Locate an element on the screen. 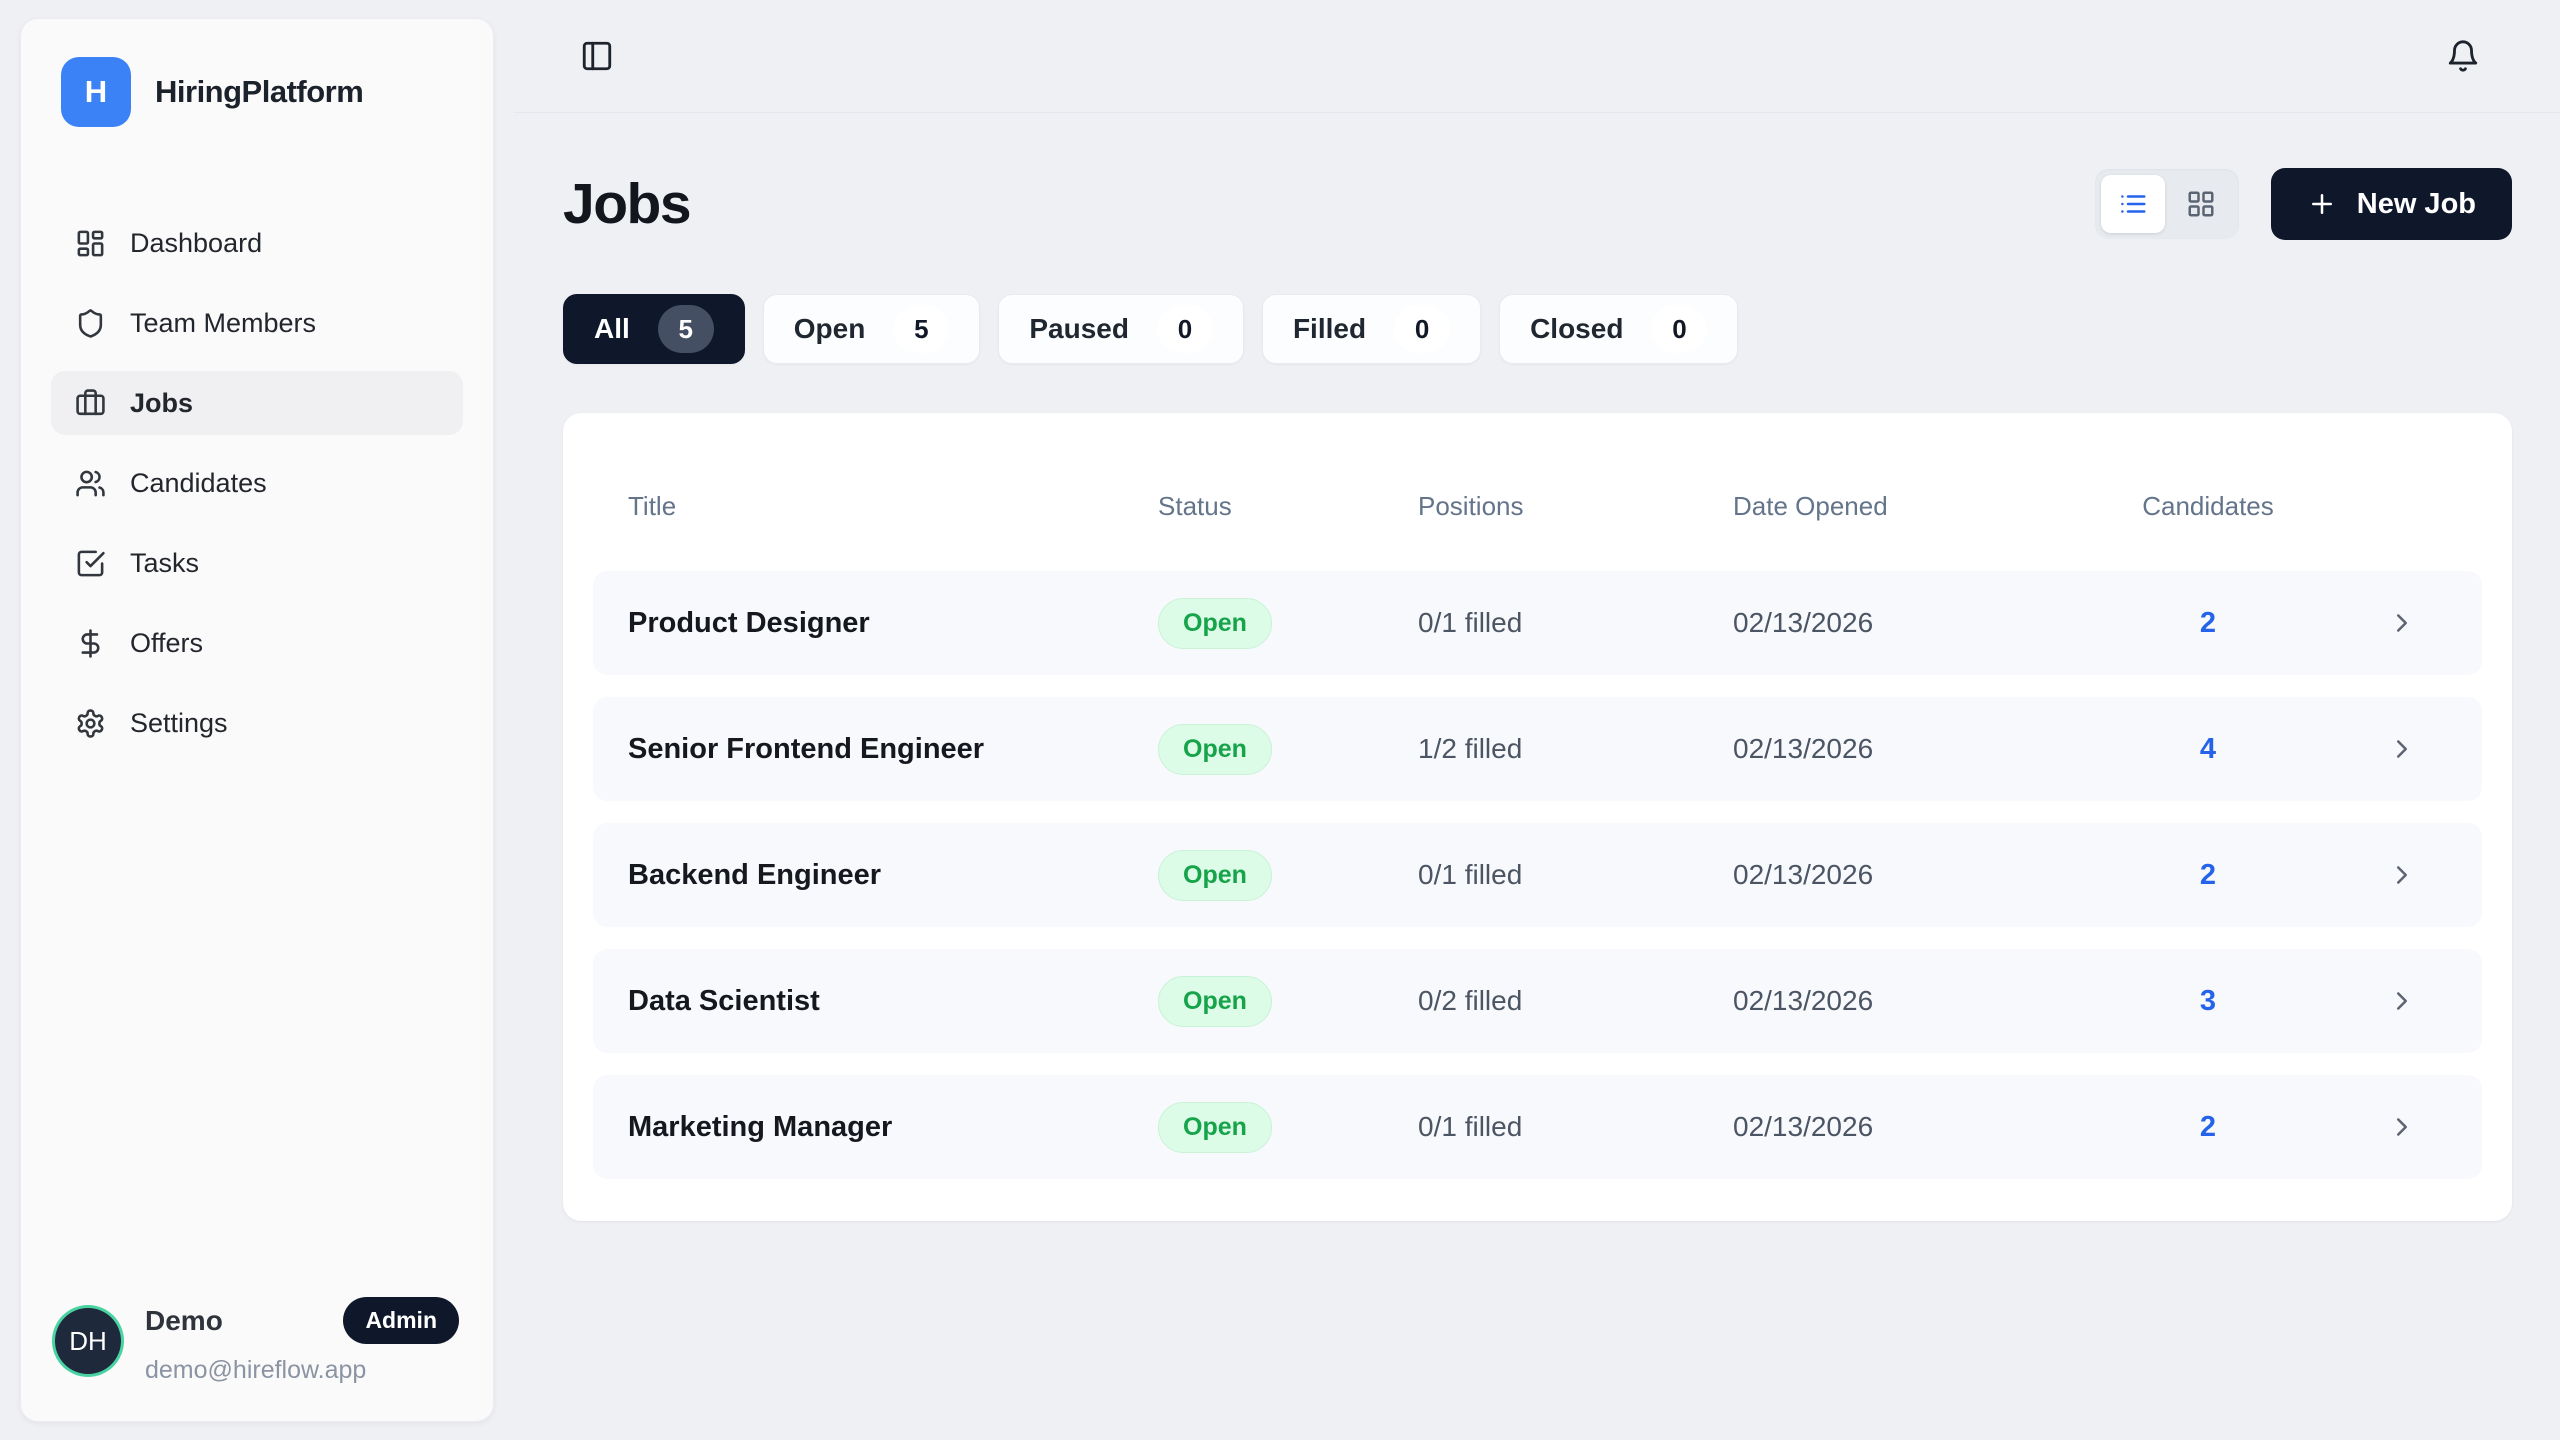 This screenshot has width=2560, height=1440. plus-icon is located at coordinates (2322, 204).